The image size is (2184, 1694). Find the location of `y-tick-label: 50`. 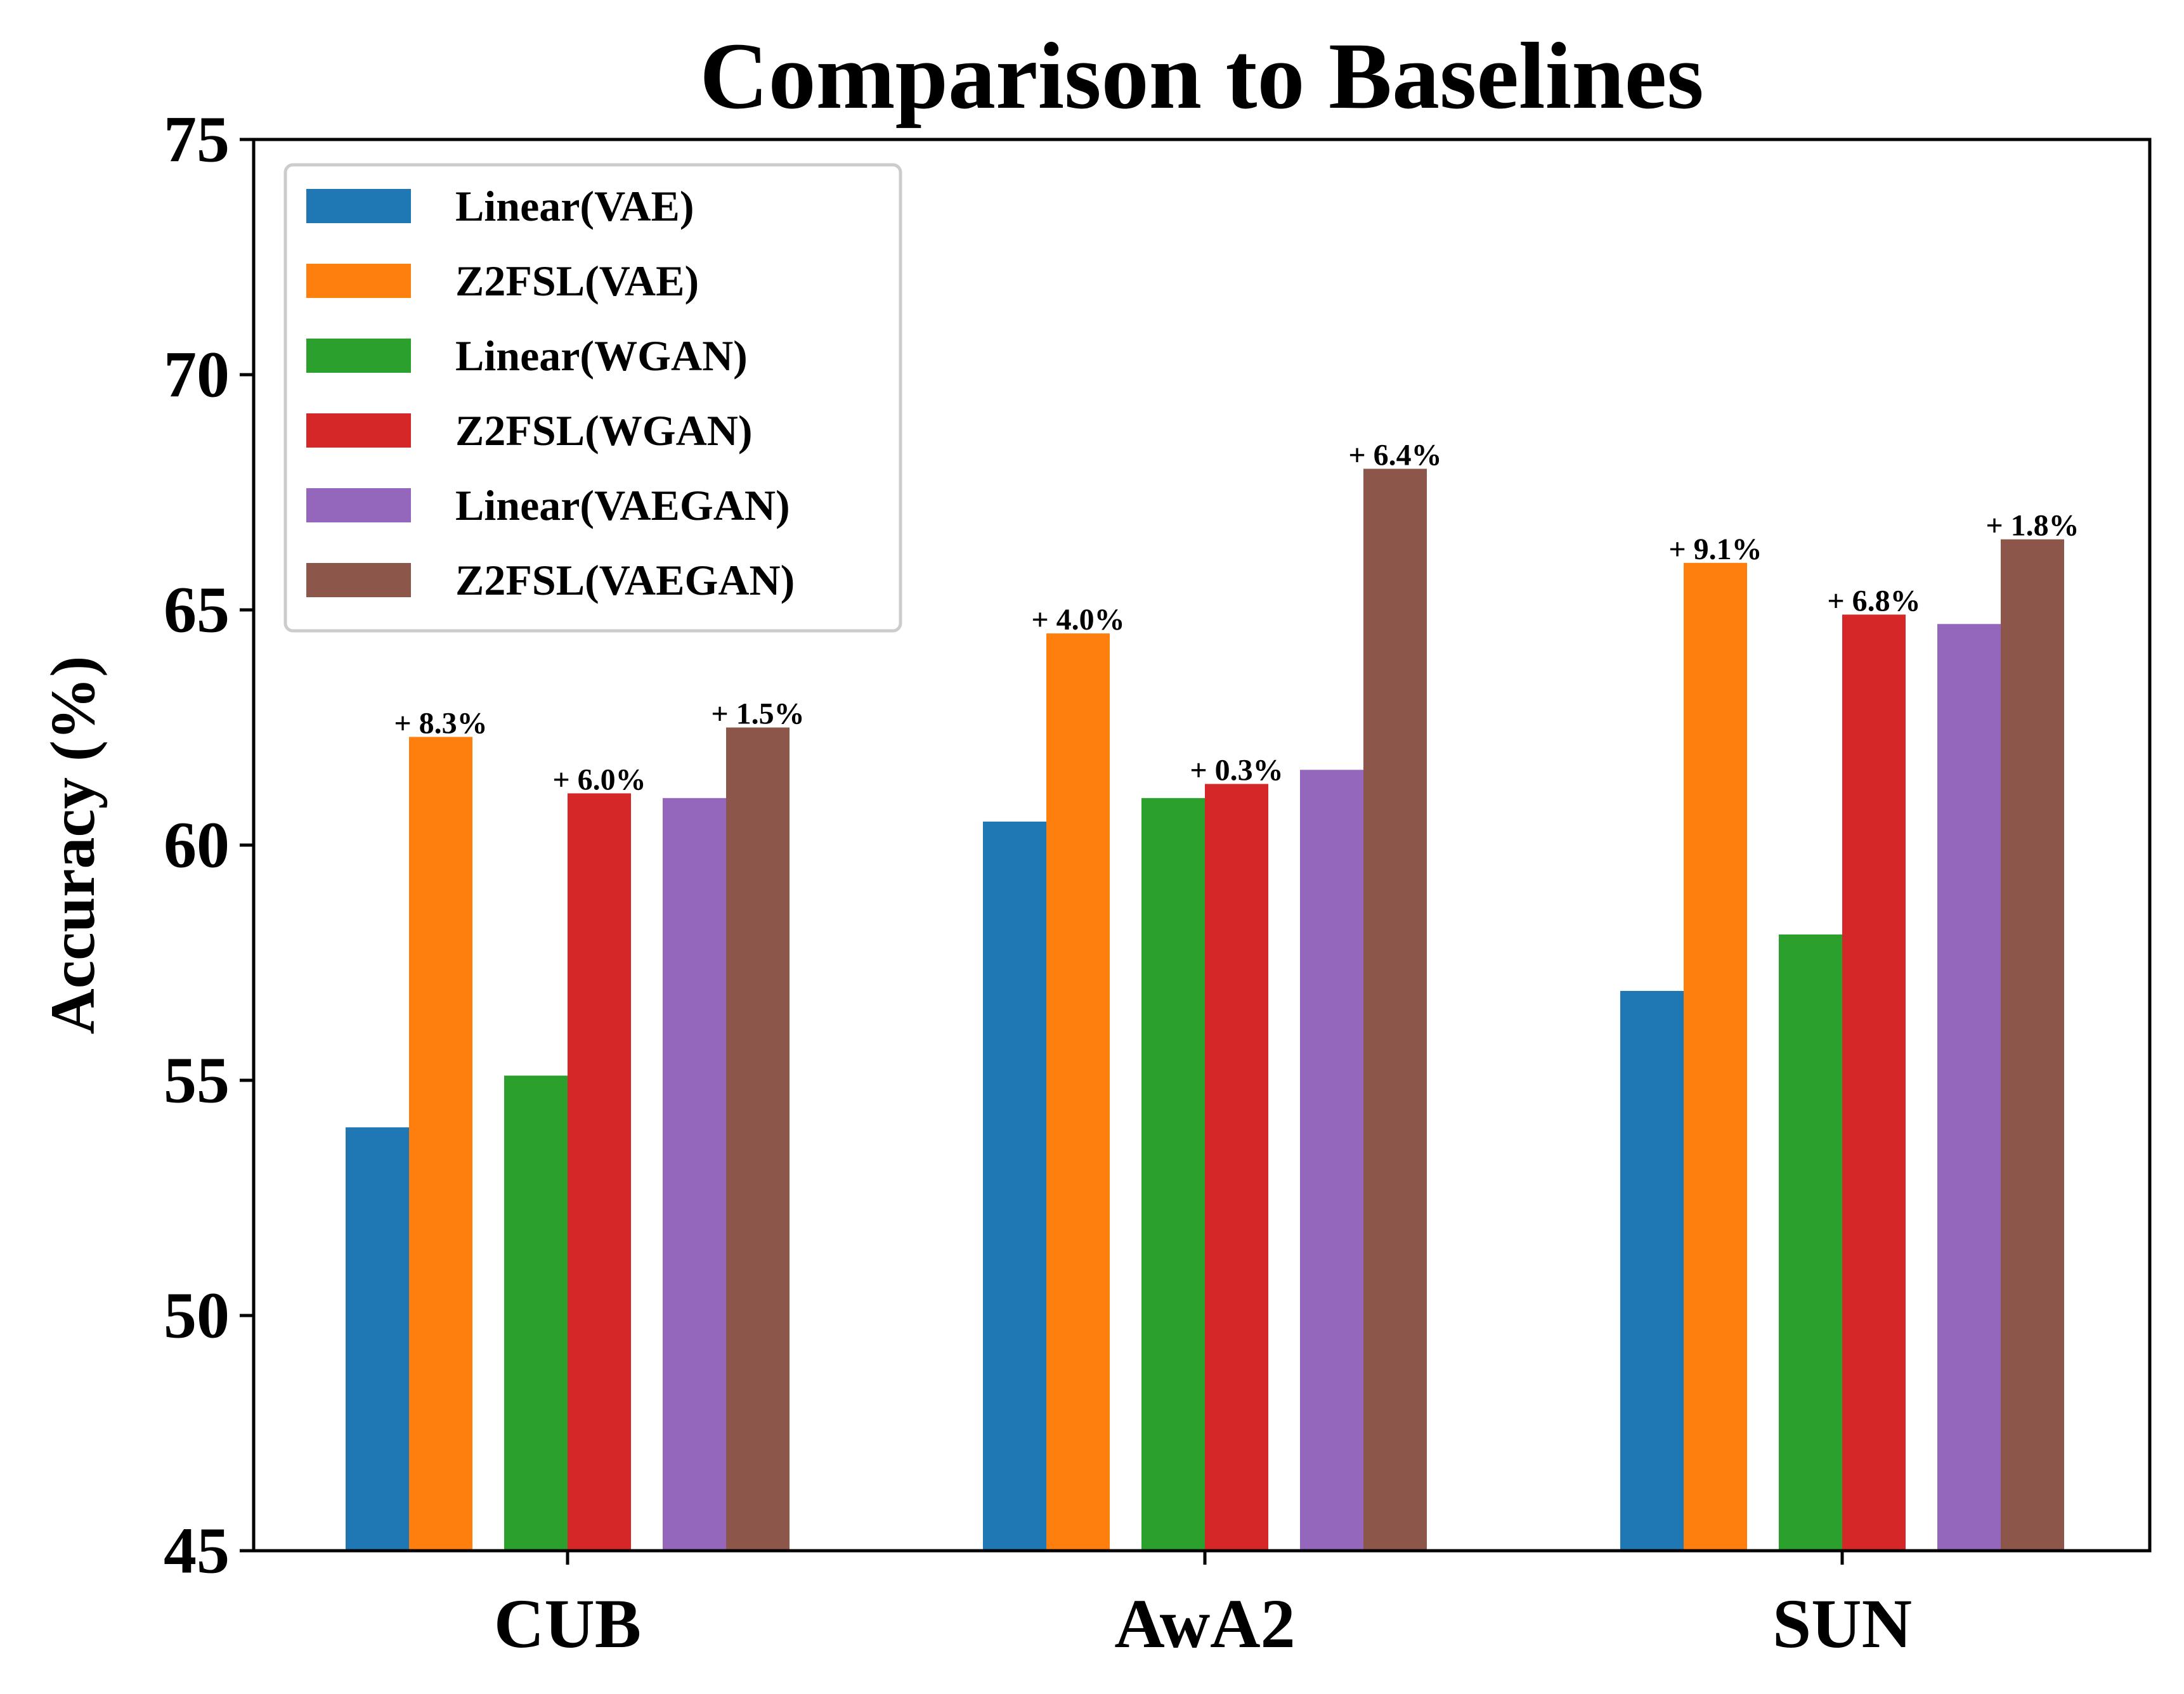

y-tick-label: 50 is located at coordinates (197, 1315).